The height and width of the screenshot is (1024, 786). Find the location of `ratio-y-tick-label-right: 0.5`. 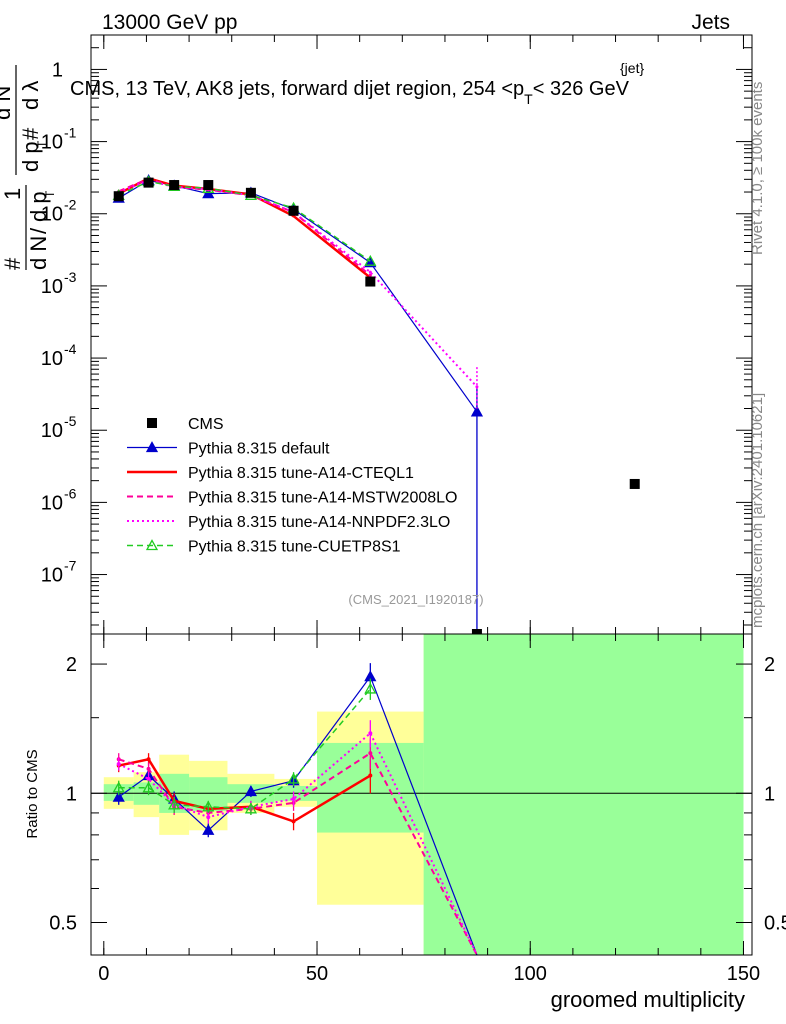

ratio-y-tick-label-right: 0.5 is located at coordinates (775, 923).